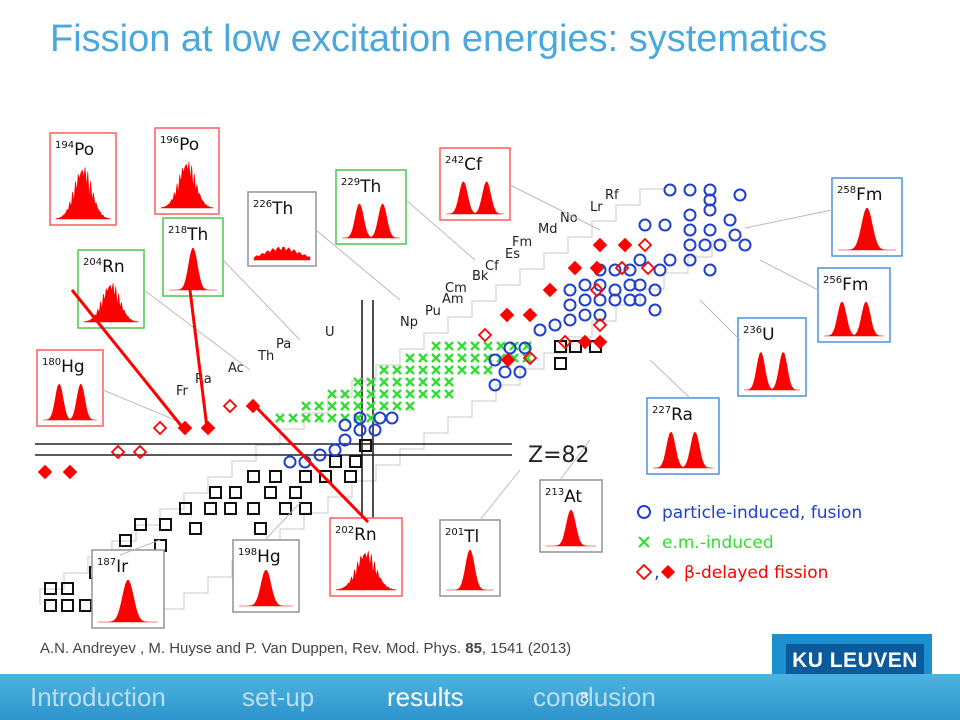 The height and width of the screenshot is (720, 960). I want to click on element-label-th: Th, so click(265, 356).